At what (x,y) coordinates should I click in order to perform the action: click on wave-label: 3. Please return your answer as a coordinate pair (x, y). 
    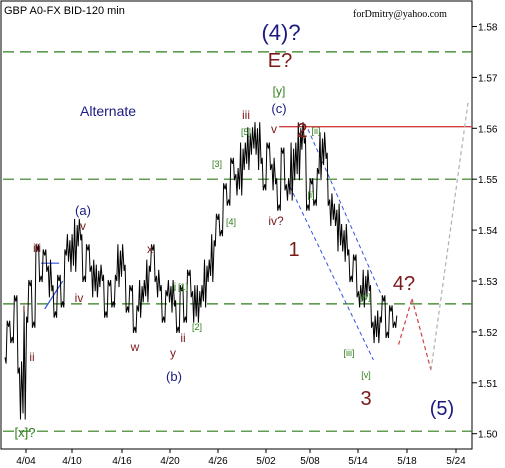
    Looking at the image, I should click on (365, 399).